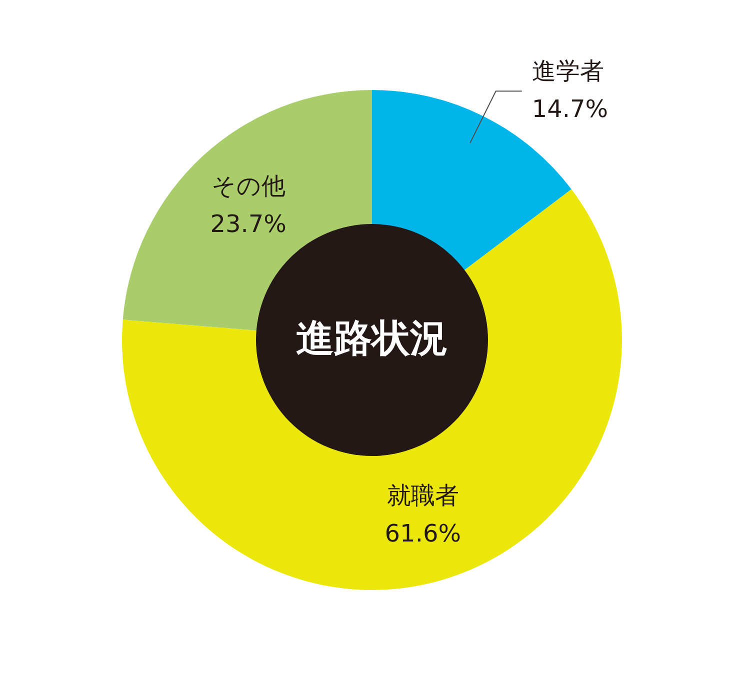 The width and height of the screenshot is (741, 677). I want to click on slice-label: 就職者, so click(422, 495).